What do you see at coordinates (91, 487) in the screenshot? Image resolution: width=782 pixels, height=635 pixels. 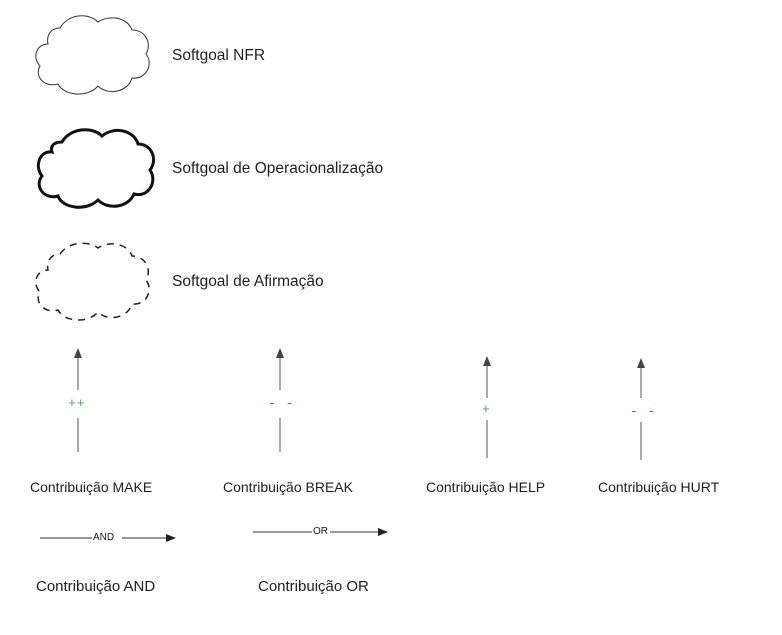 I see `make-label: Contribuição MAKE` at bounding box center [91, 487].